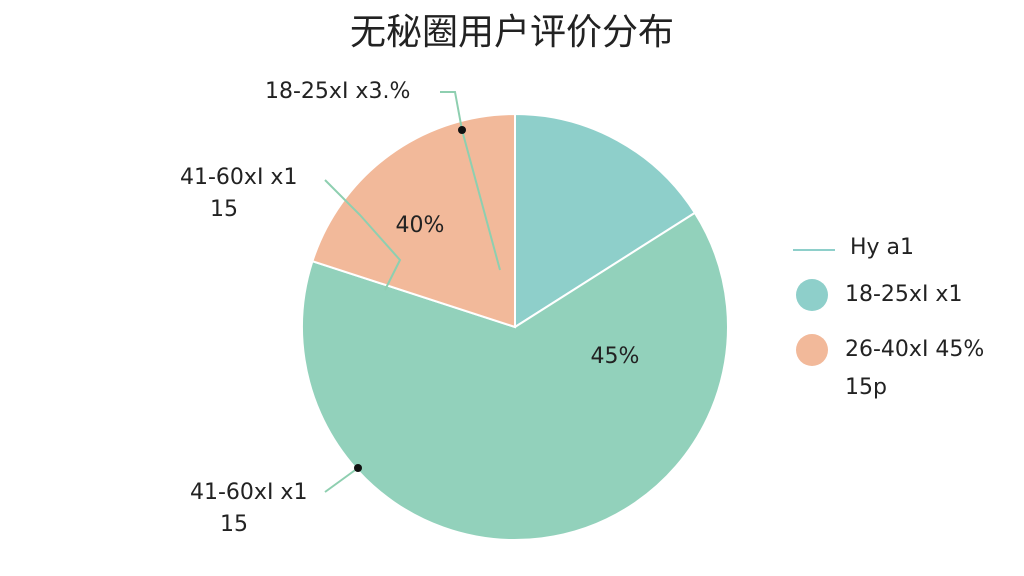  What do you see at coordinates (512, 32) in the screenshot?
I see `chart-title: 无秘圈用户评价分布` at bounding box center [512, 32].